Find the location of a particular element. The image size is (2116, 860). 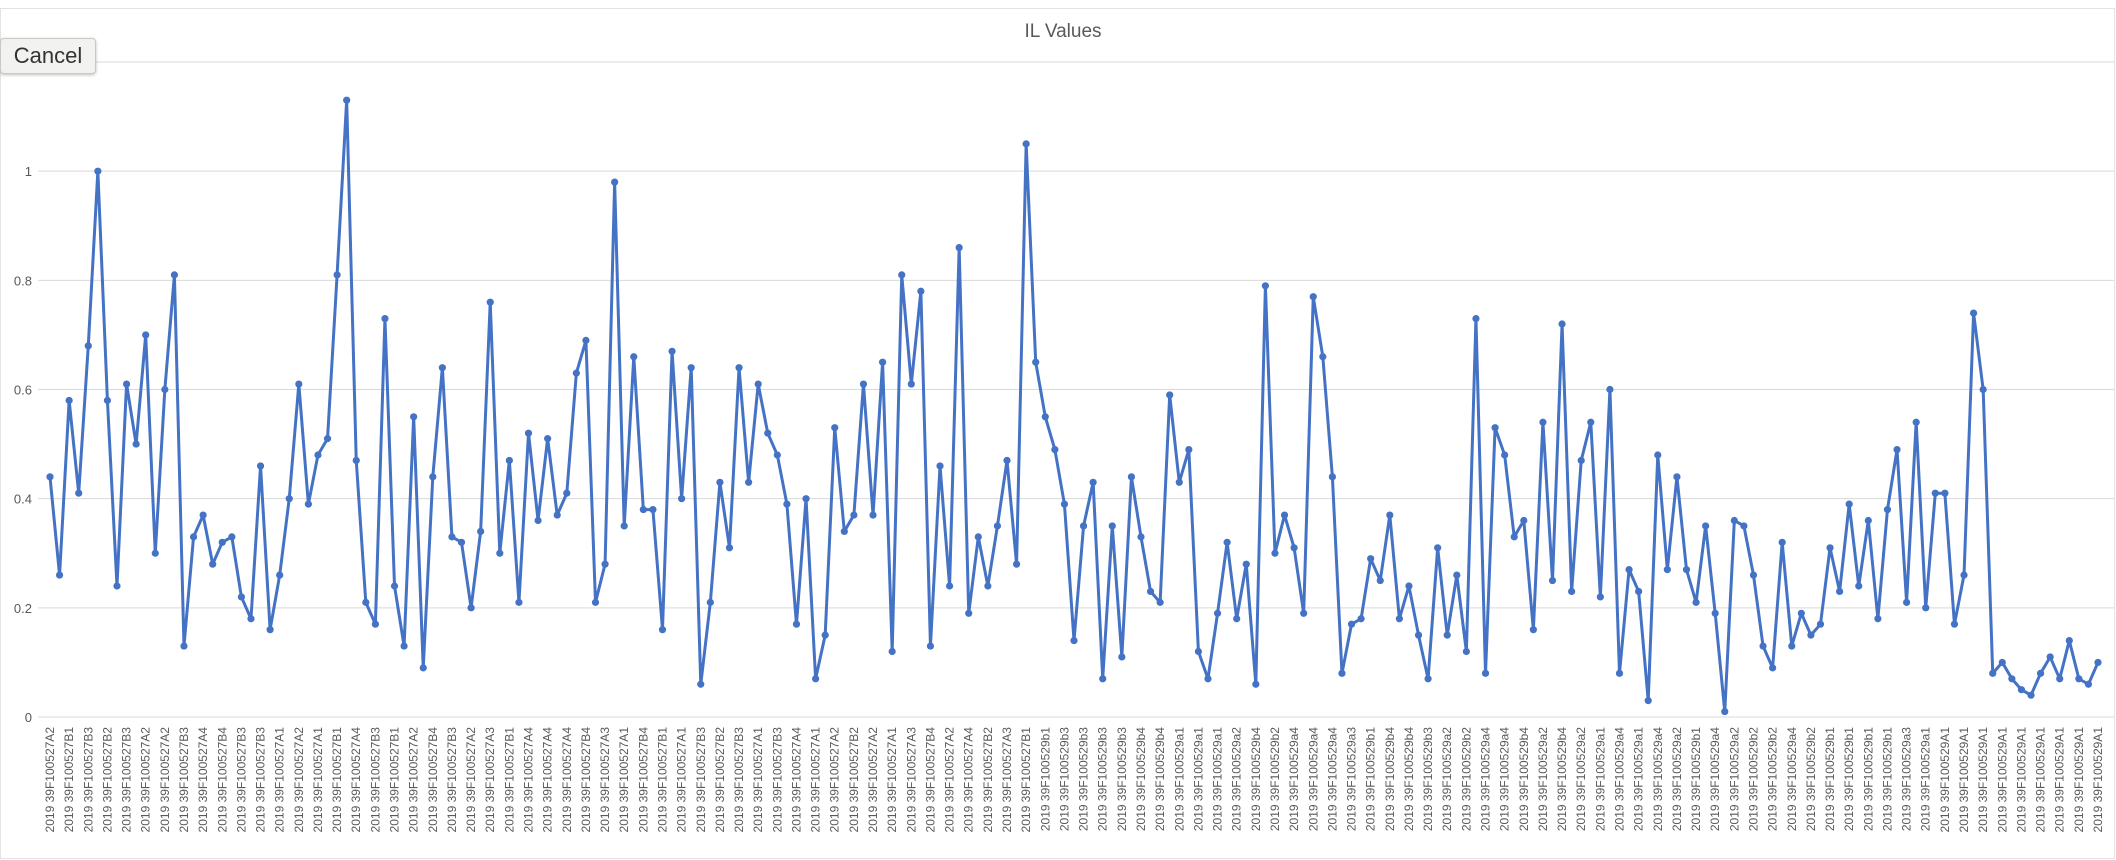

x-tick-label: 2019 39F100527A4 is located at coordinates (796, 780).